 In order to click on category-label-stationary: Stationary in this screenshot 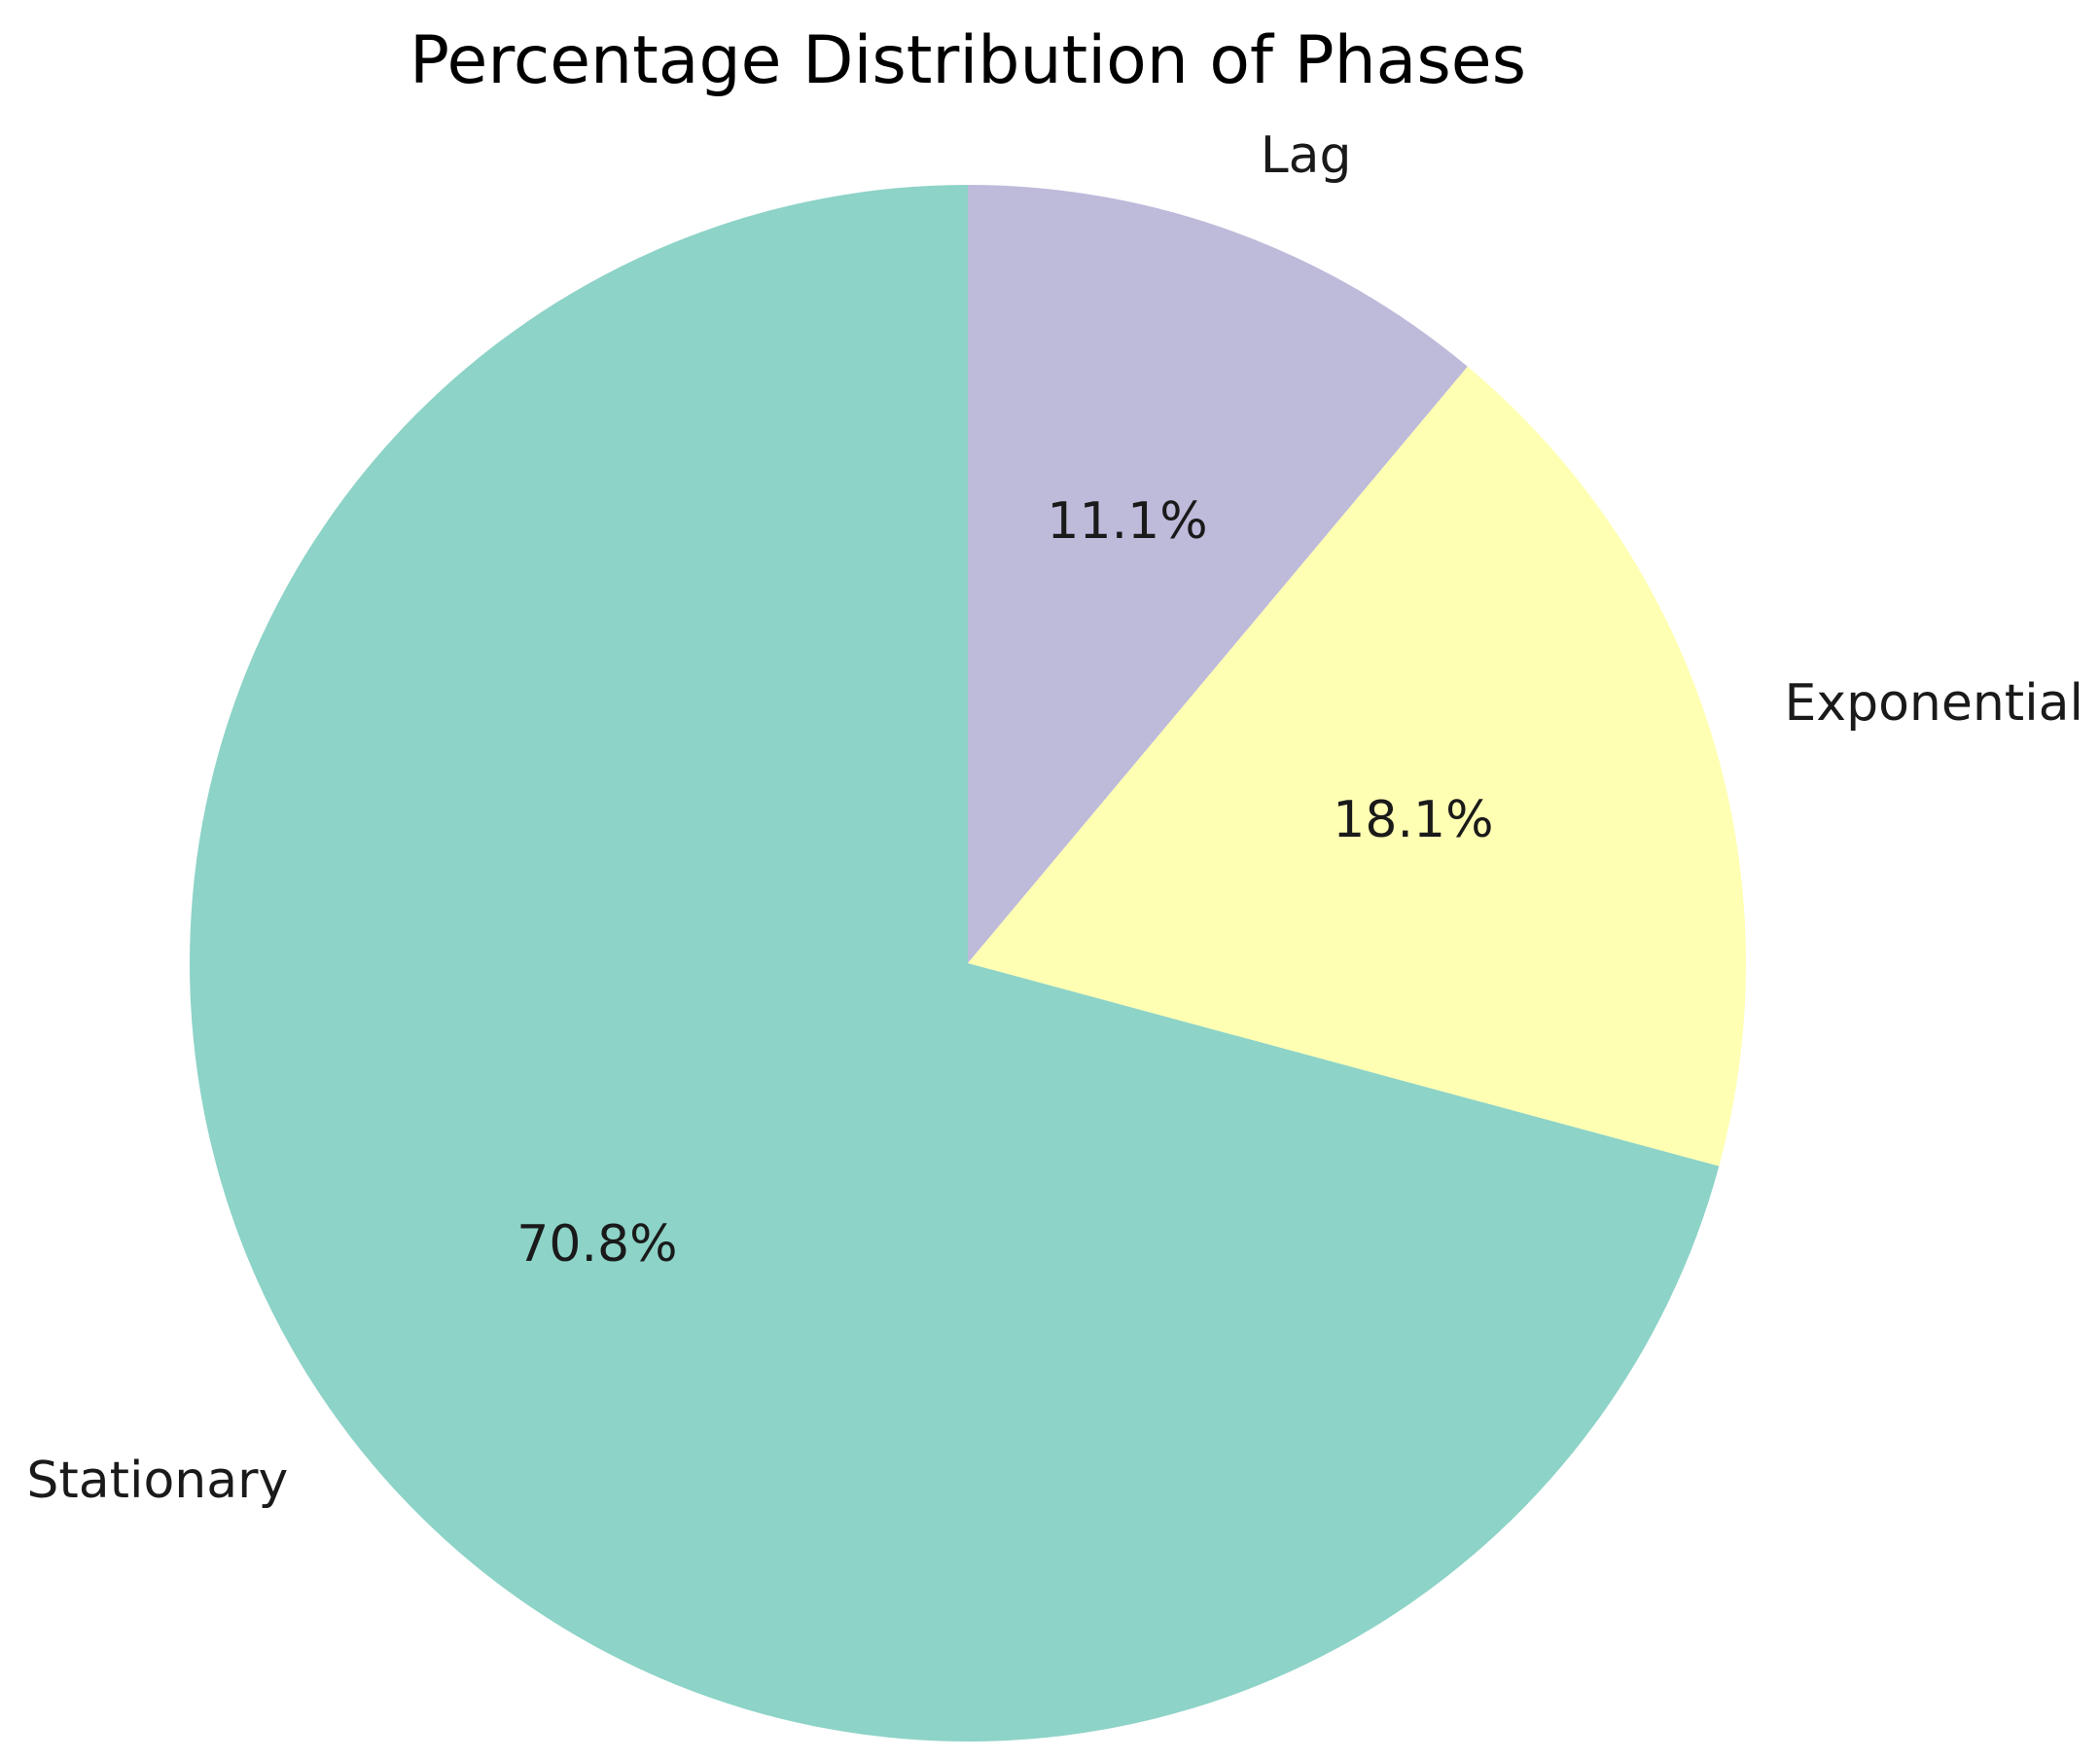, I will do `click(157, 1481)`.